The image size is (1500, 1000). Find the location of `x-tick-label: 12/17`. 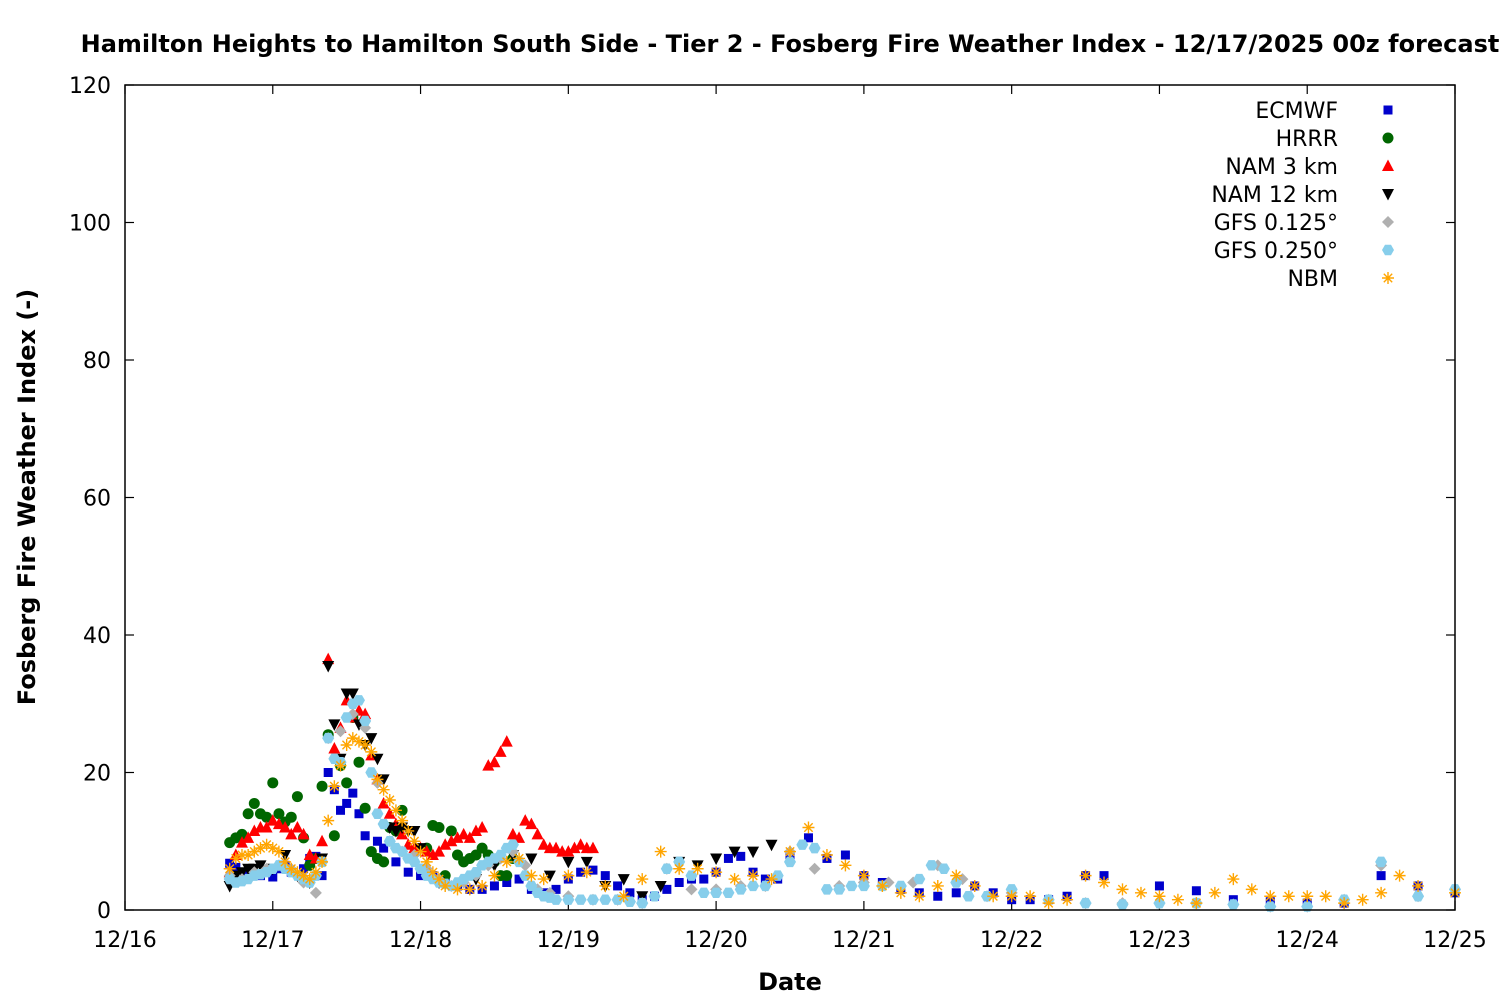

x-tick-label: 12/17 is located at coordinates (272, 940).